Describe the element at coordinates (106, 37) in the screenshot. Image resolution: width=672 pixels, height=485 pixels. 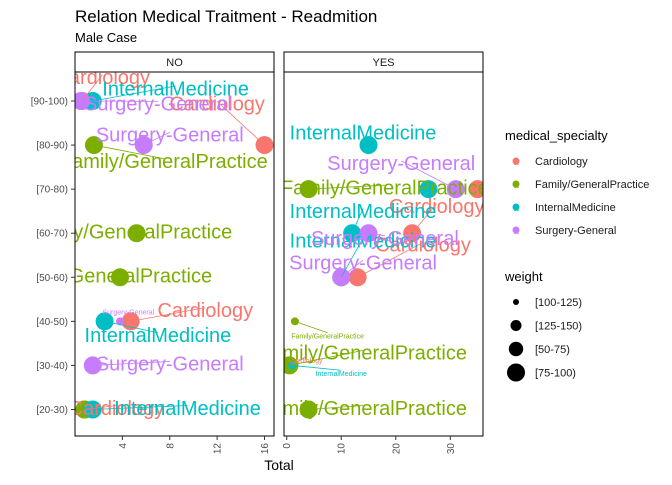
I see `chart-subtitle: Male Case` at that location.